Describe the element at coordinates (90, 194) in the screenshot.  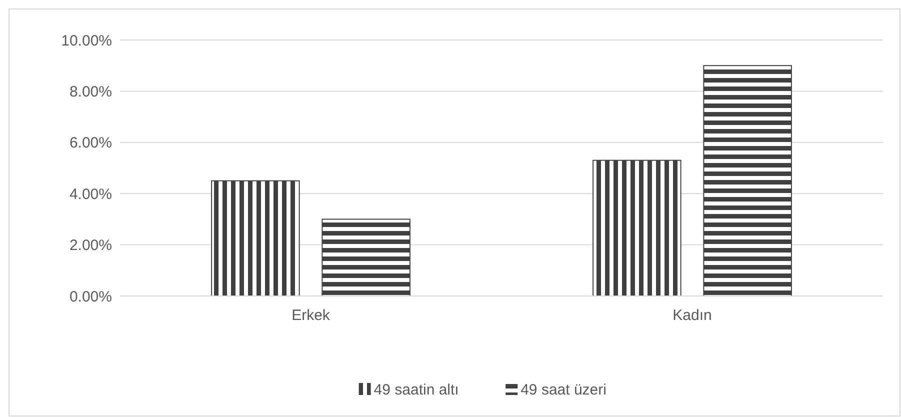
I see `y-tick-label: 4.00%` at that location.